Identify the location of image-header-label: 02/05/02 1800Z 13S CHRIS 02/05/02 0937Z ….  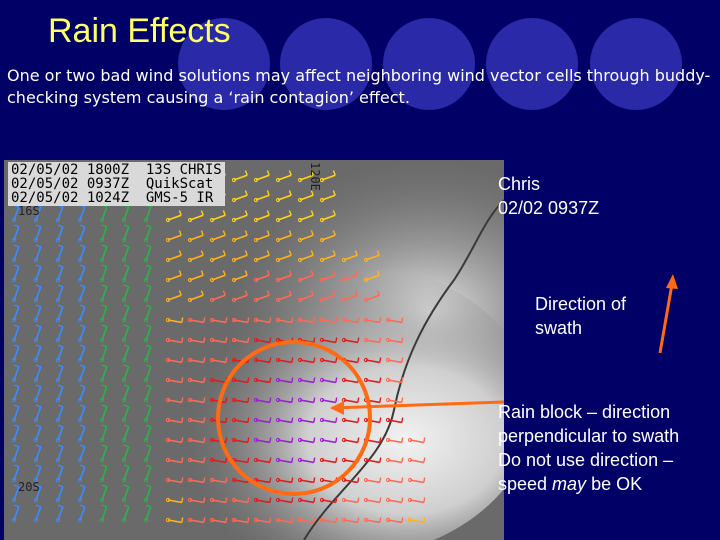
(116, 184).